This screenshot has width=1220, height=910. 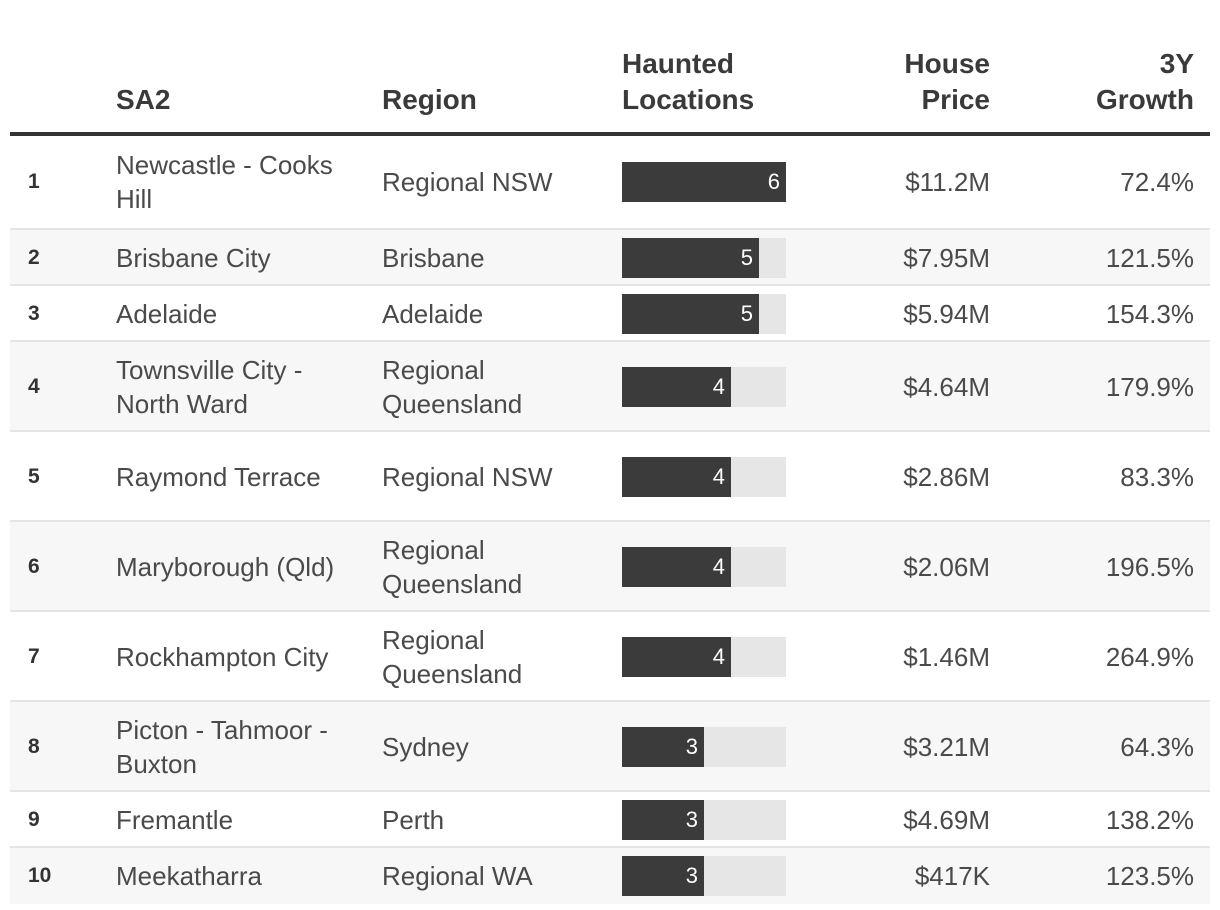 What do you see at coordinates (433, 258) in the screenshot?
I see `region-cell: Brisbane` at bounding box center [433, 258].